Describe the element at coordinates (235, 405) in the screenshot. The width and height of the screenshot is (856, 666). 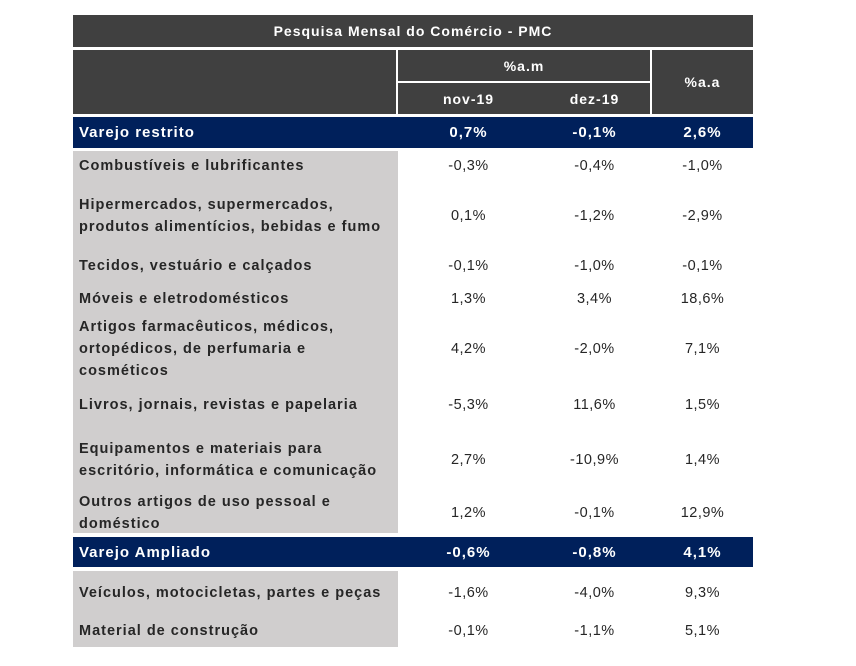
I see `row-label: Livros, jornais, revistas e papelaria` at that location.